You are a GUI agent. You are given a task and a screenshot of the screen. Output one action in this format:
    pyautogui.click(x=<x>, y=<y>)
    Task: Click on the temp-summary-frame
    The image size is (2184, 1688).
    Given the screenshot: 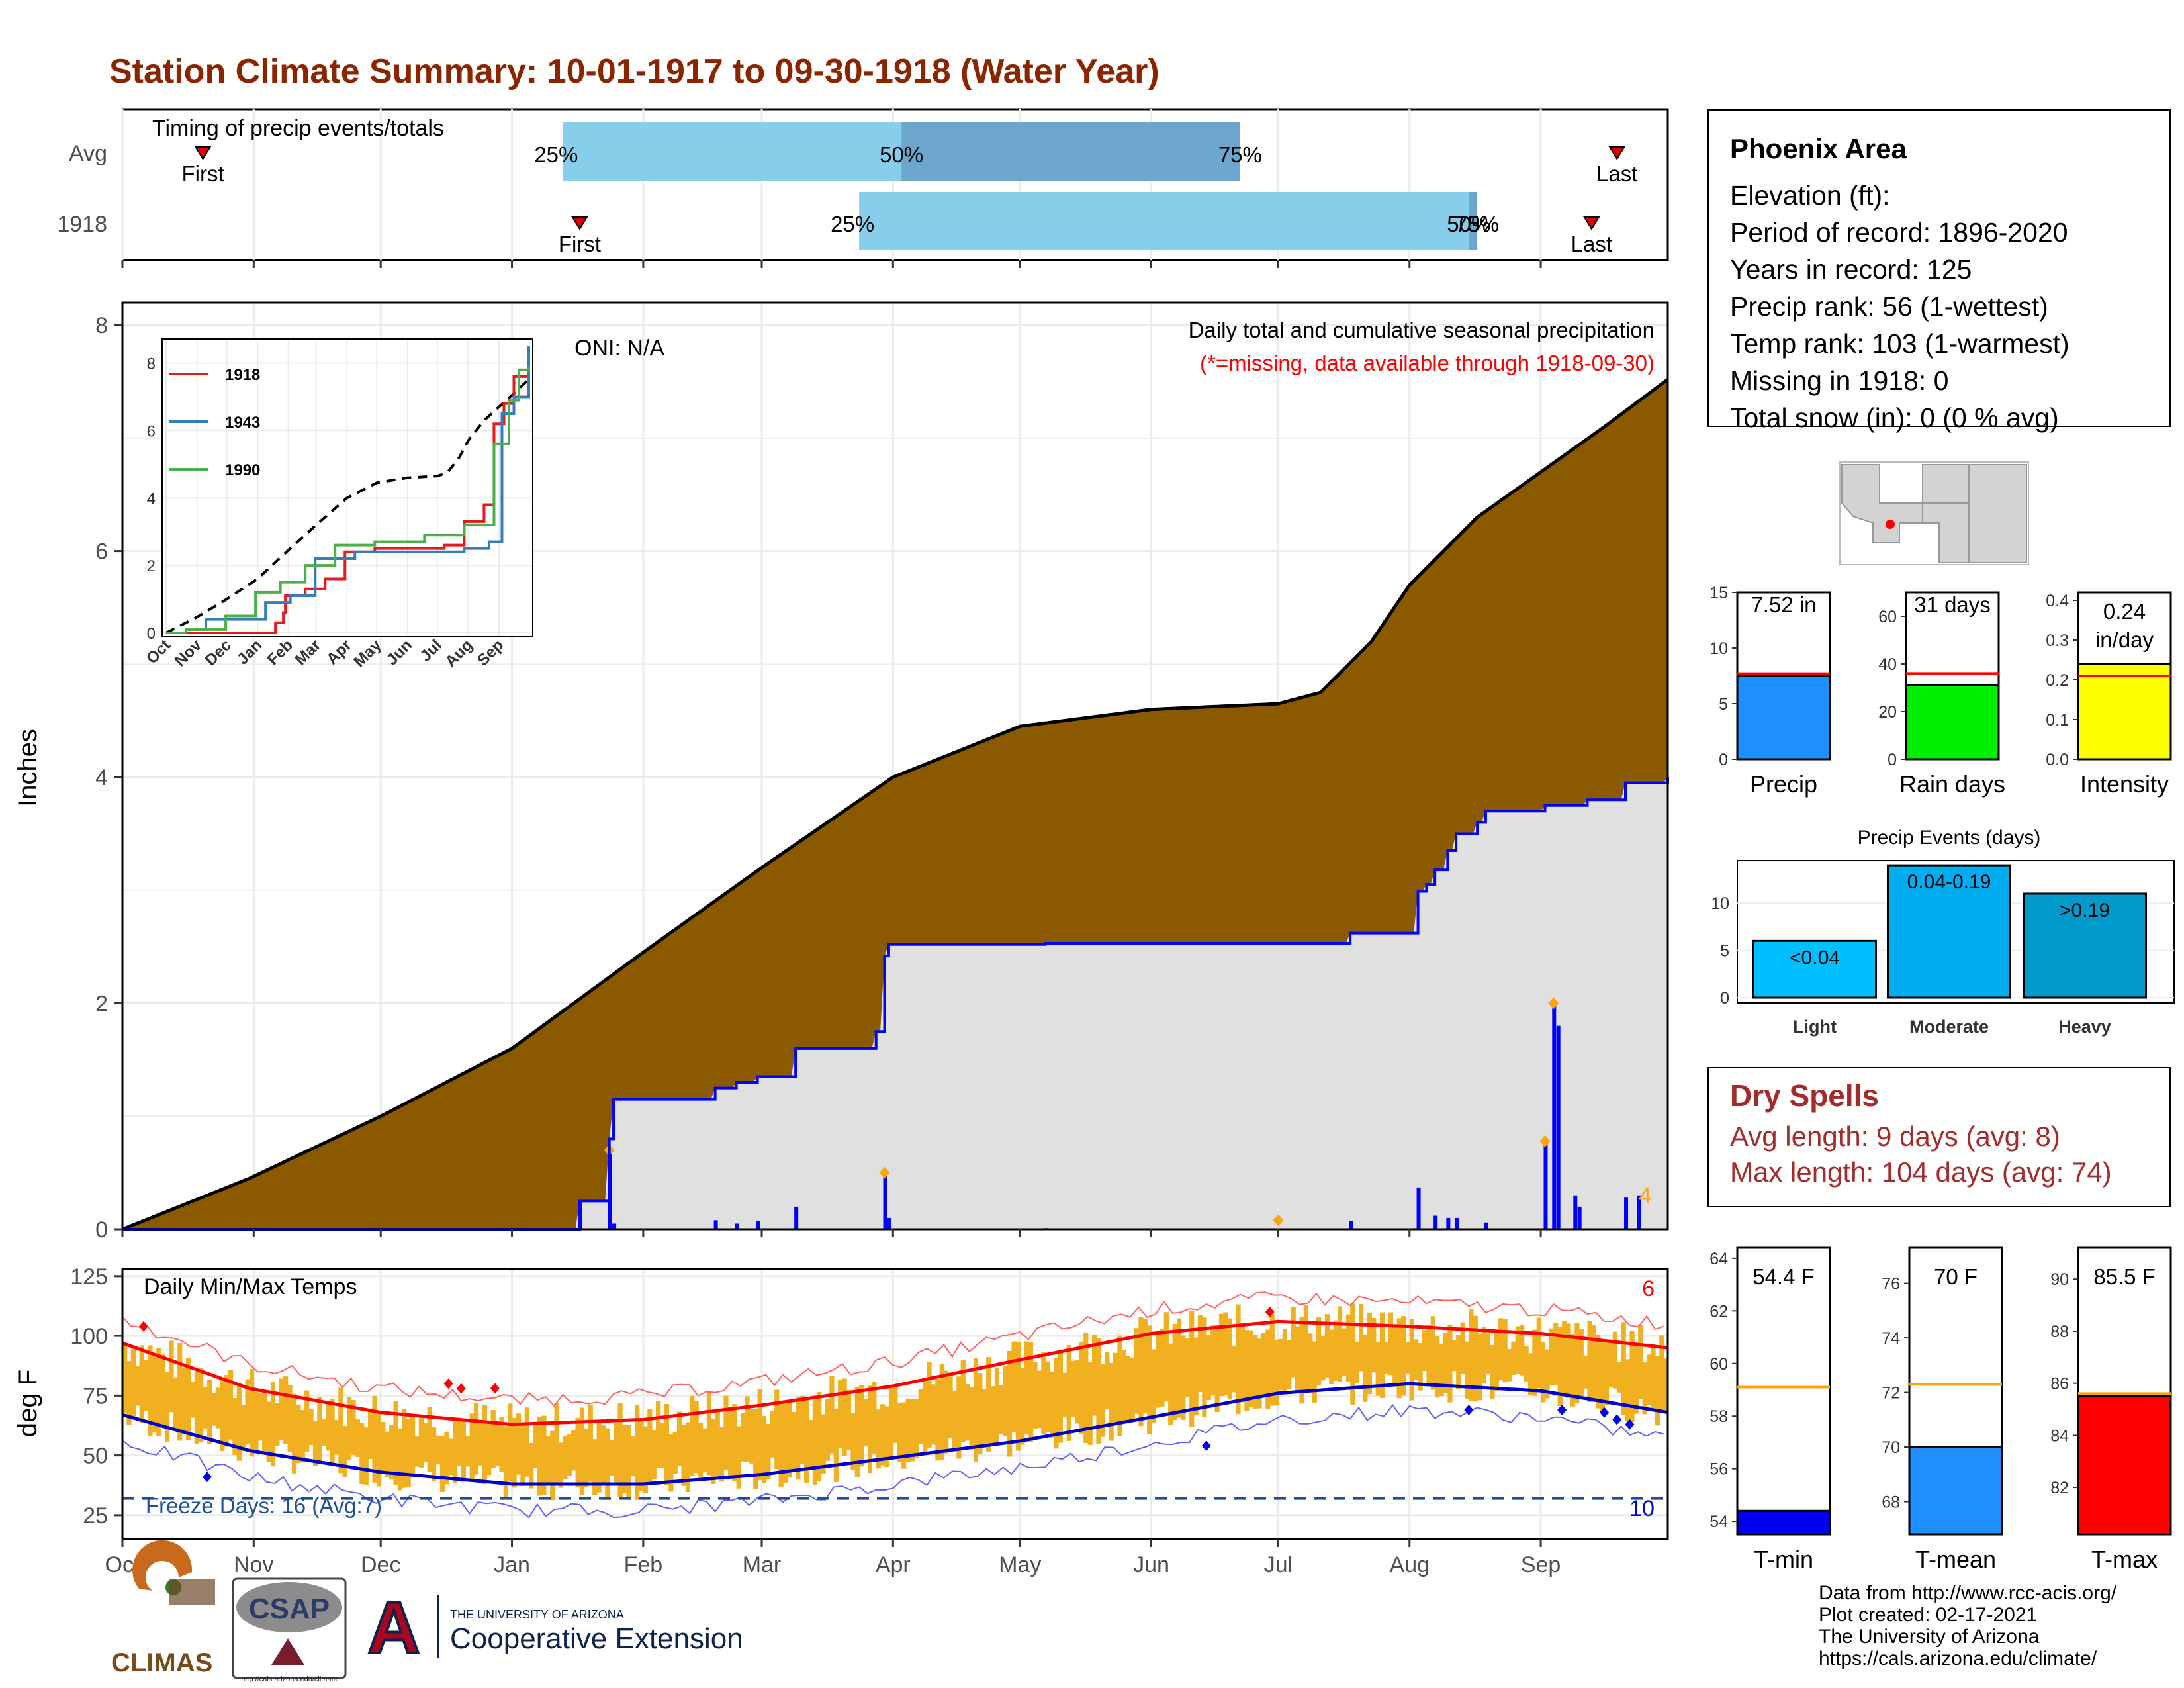 What is the action you would take?
    pyautogui.click(x=1783, y=1391)
    